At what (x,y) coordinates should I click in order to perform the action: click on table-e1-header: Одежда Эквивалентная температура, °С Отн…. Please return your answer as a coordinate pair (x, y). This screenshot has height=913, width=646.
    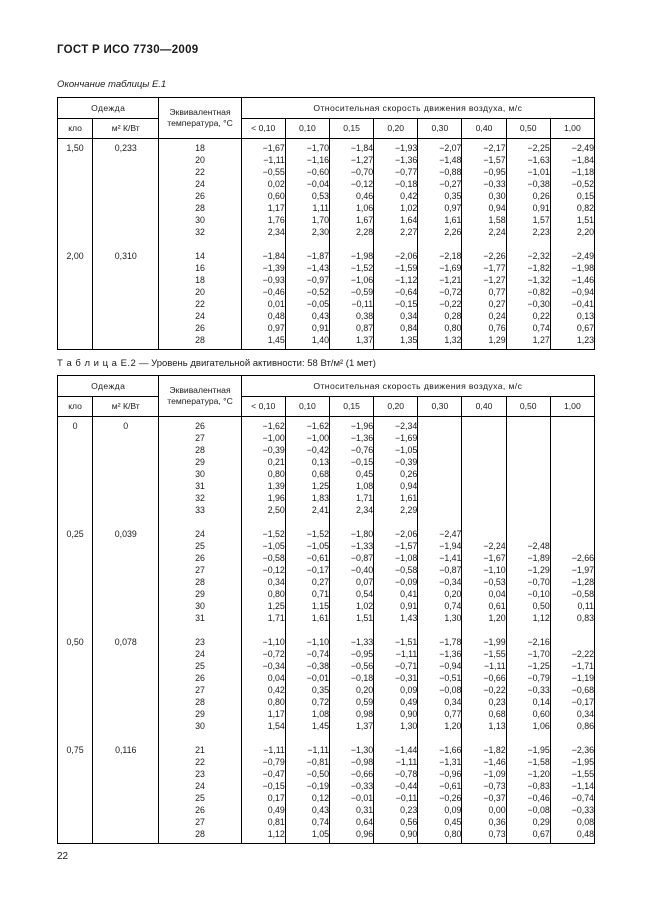
    Looking at the image, I should click on (325, 118).